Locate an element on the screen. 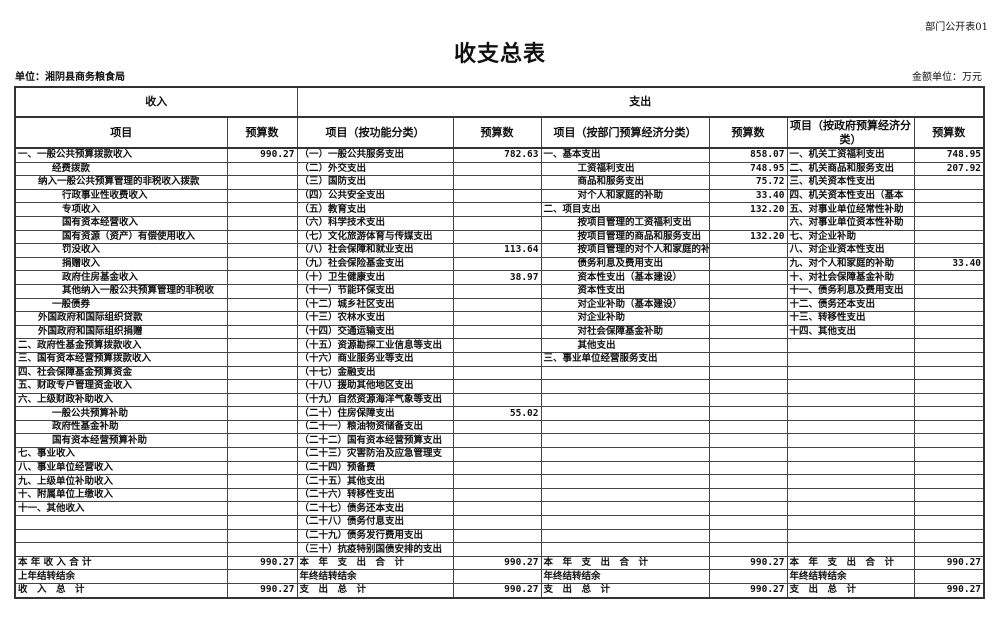 The height and width of the screenshot is (635, 1000). function-item-cell: （十八）援助其他地区支出 is located at coordinates (375, 386).